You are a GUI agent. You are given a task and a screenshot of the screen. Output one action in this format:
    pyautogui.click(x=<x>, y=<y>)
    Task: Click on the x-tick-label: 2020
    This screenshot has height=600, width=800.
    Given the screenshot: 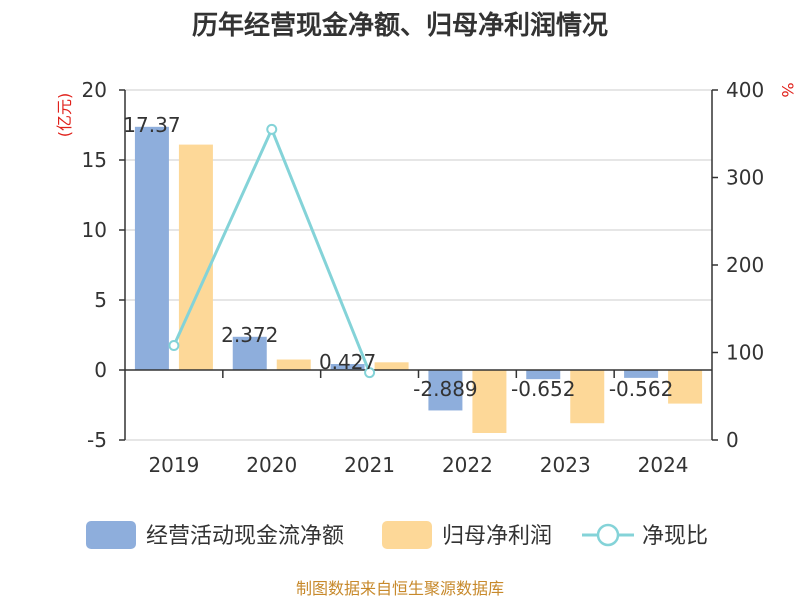 What is the action you would take?
    pyautogui.click(x=271, y=465)
    